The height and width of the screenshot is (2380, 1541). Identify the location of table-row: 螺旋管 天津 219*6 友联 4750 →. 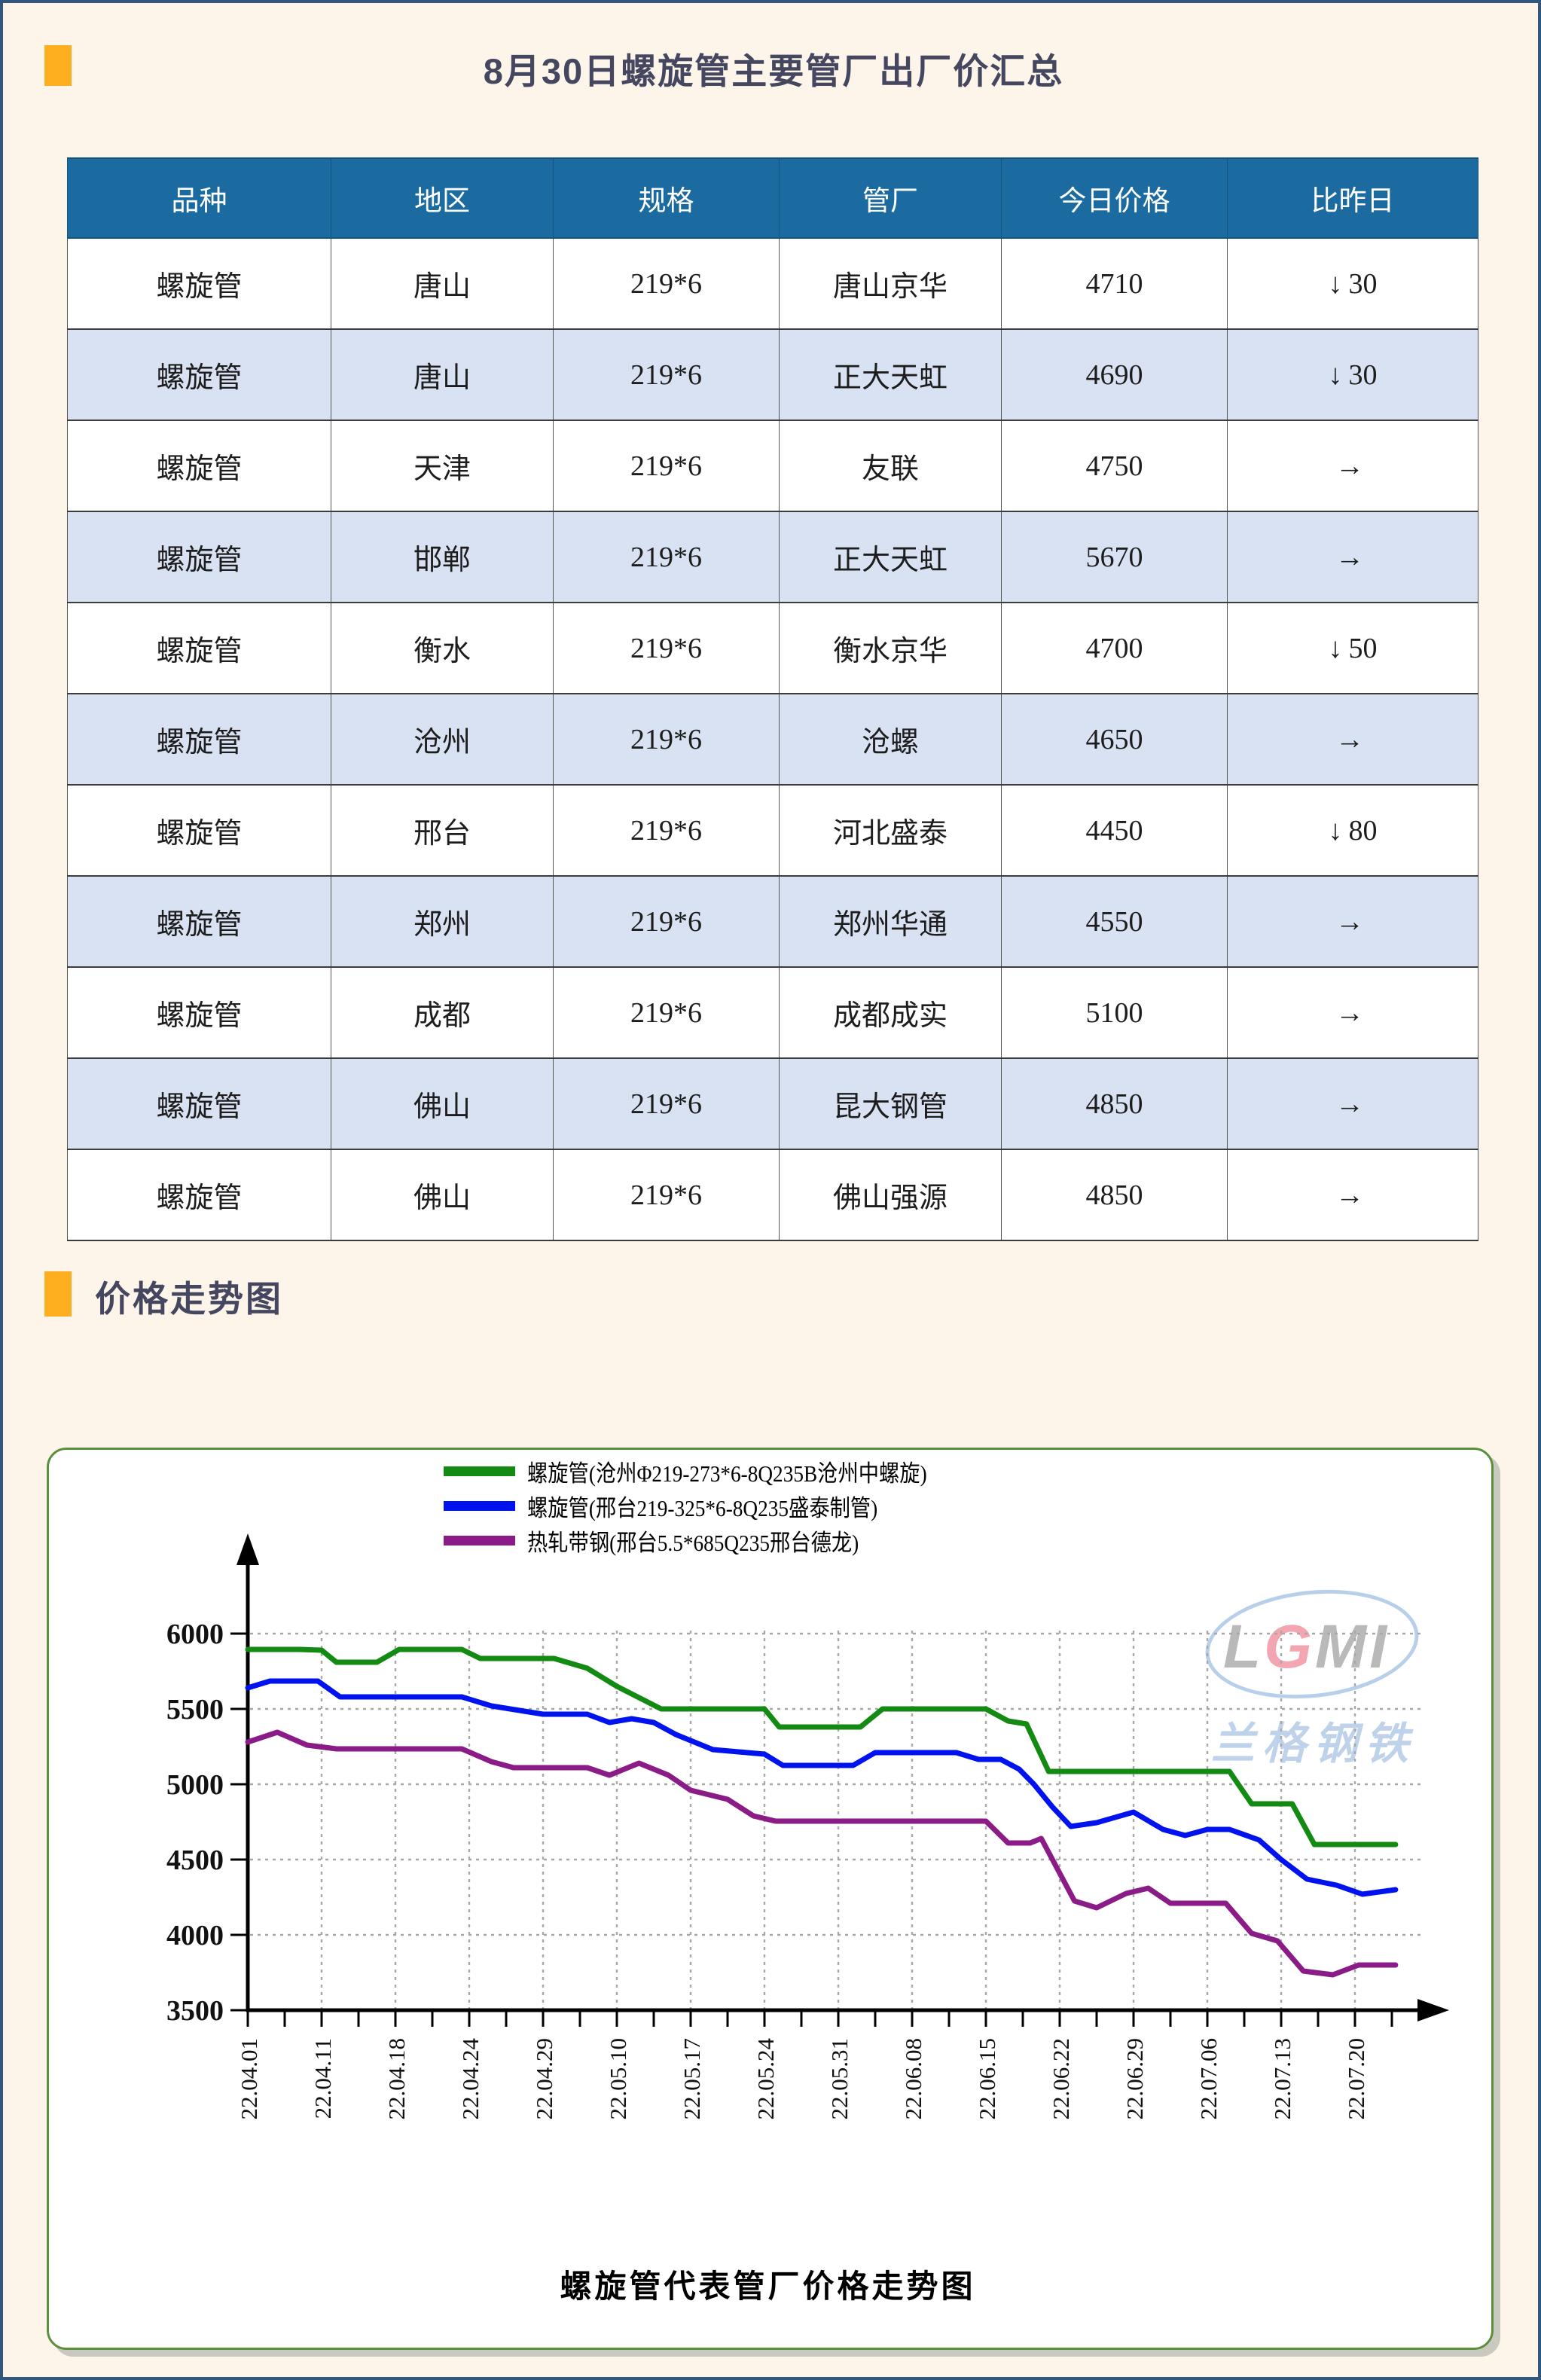
(772, 466).